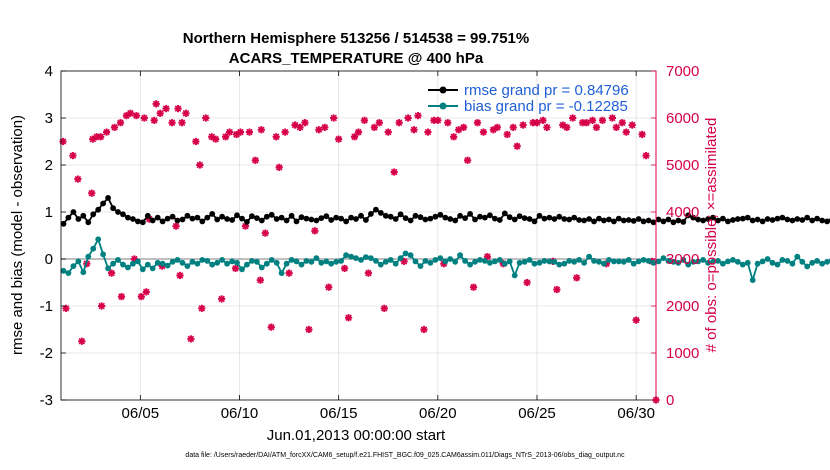  What do you see at coordinates (17, 235) in the screenshot?
I see `y-axis-label: rmse and bias (model - observation)` at bounding box center [17, 235].